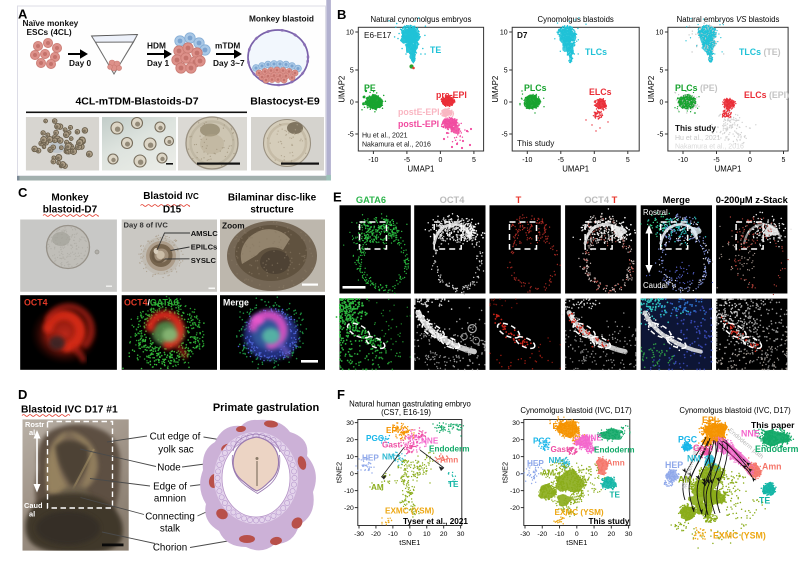  Describe the element at coordinates (285, 102) in the screenshot. I see `svg-text: Blastocyst-E9` at that location.